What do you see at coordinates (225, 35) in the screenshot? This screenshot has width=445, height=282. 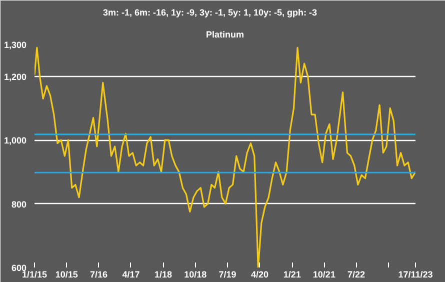 I see `chart-title: Platinum` at bounding box center [225, 35].